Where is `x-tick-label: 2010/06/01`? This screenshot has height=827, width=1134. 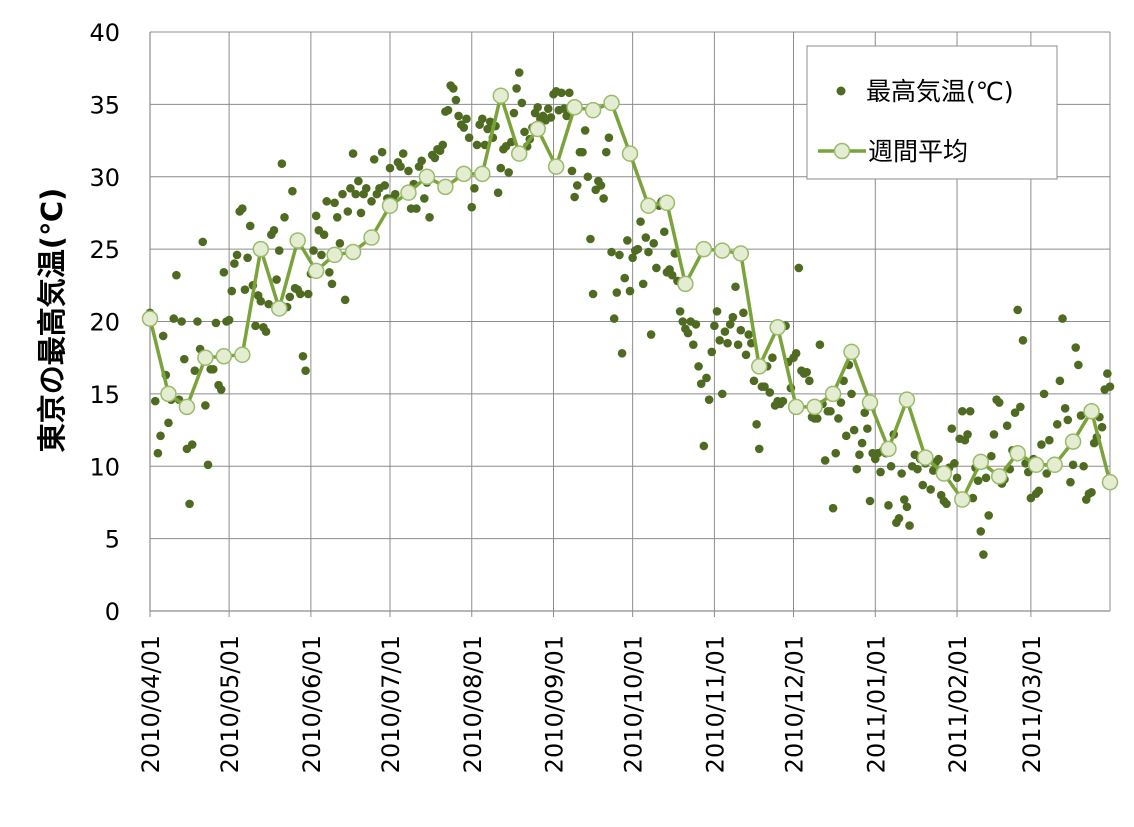 x-tick-label: 2010/06/01 is located at coordinates (312, 704).